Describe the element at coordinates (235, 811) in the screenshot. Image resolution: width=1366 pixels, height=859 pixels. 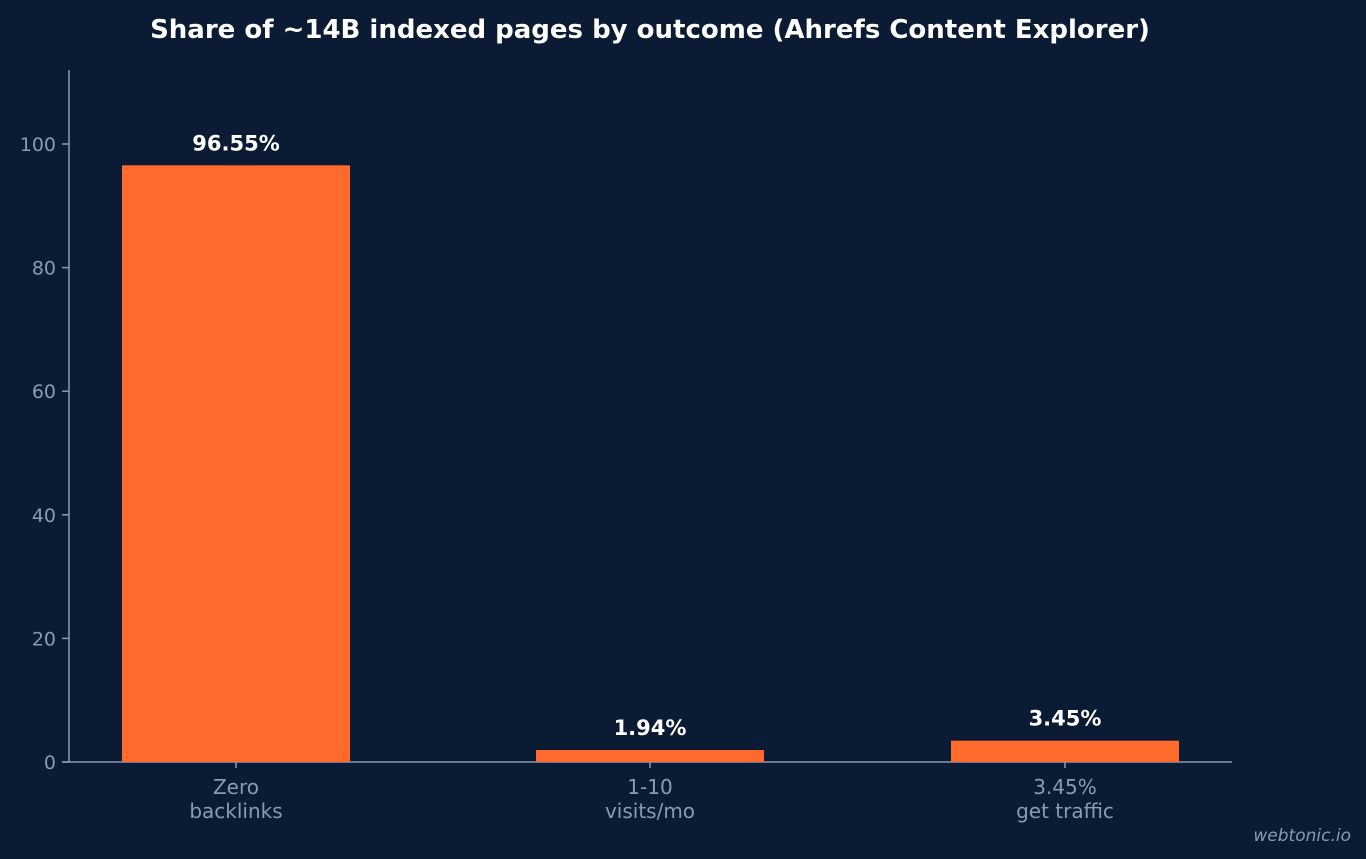
I see `x-tick-label: backlinks` at that location.